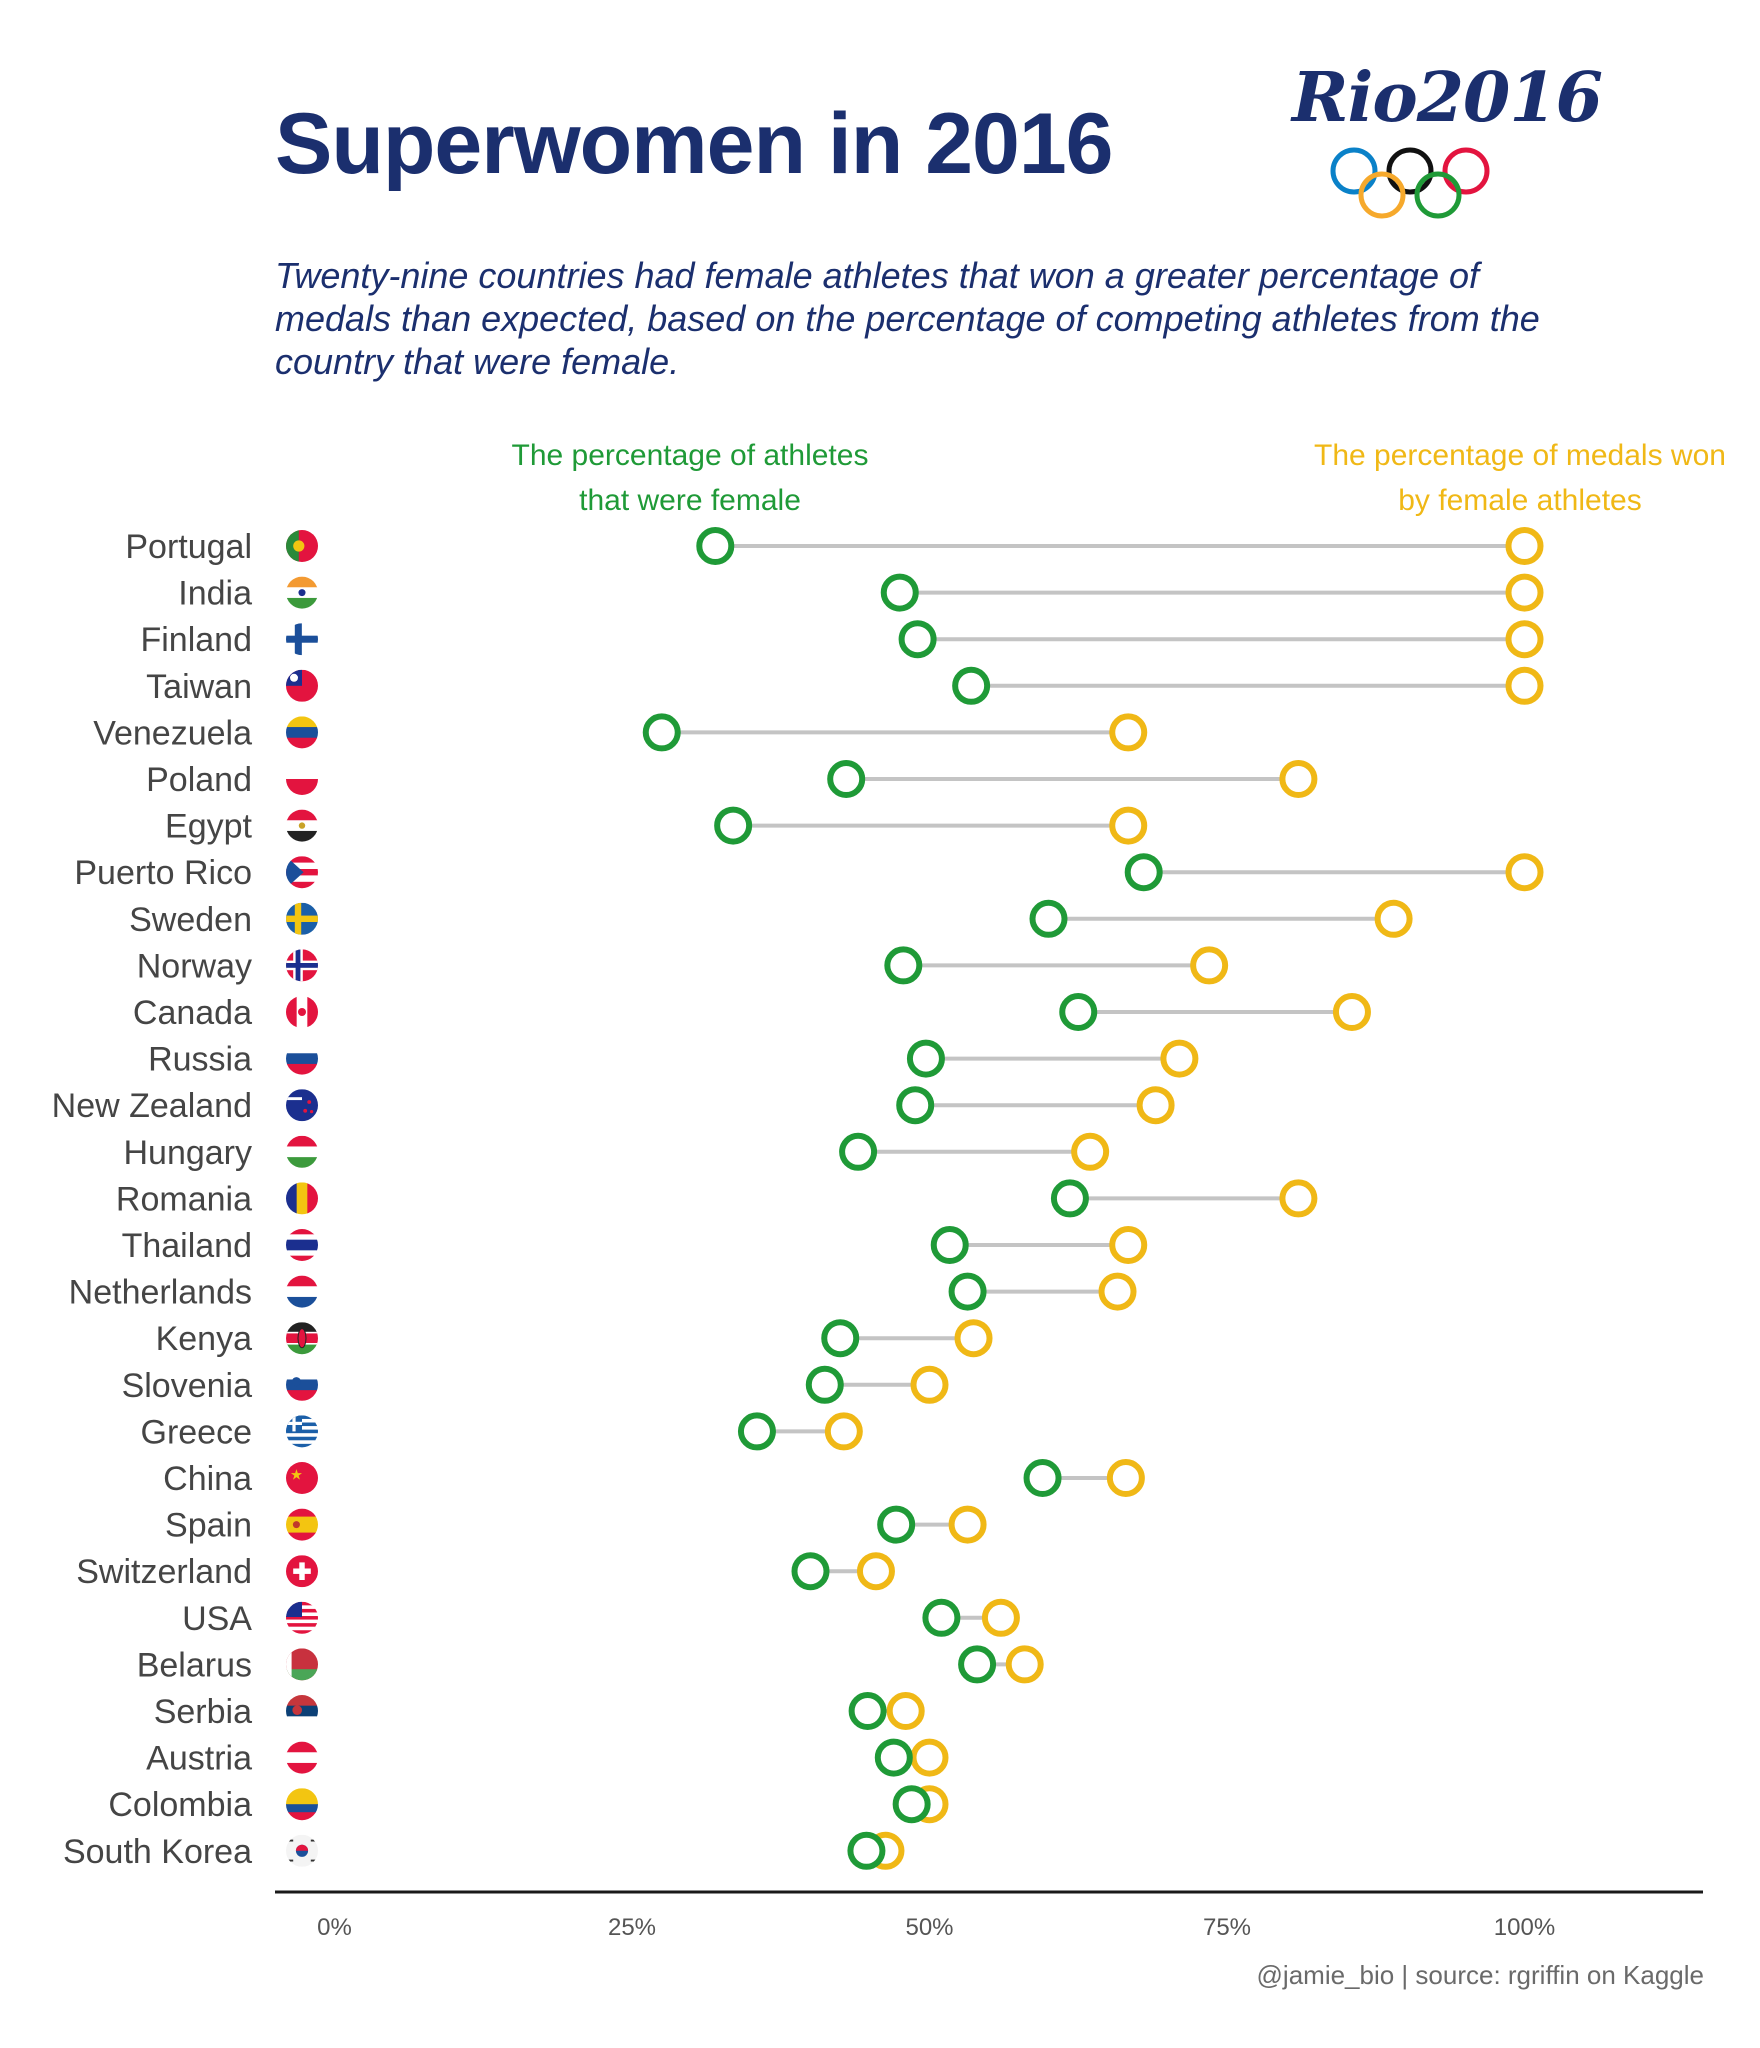  Describe the element at coordinates (302, 1571) in the screenshot. I see `switzerland-flag-icon` at that location.